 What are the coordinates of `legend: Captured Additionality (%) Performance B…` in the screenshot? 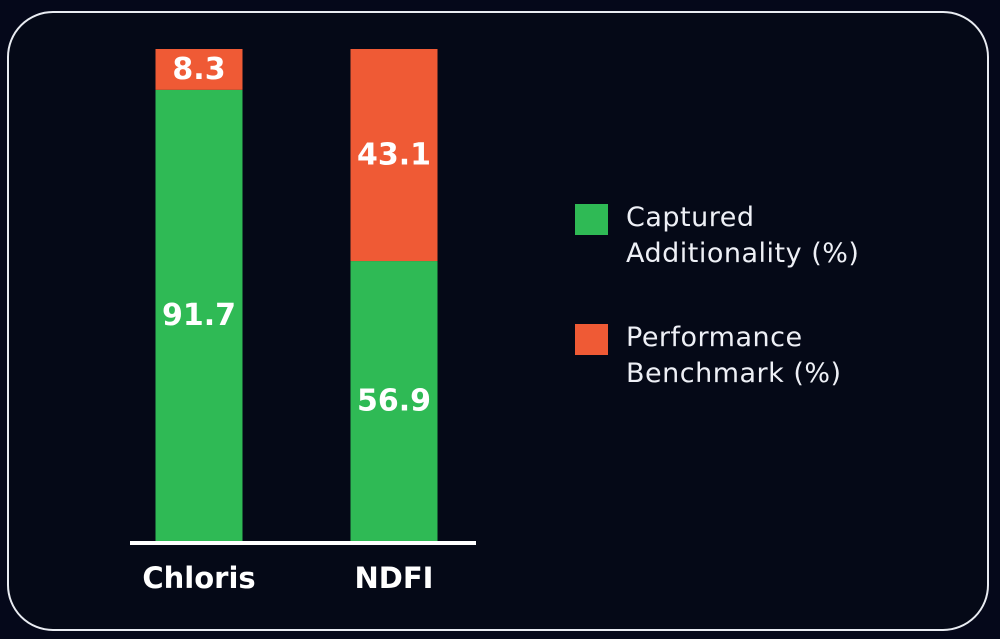 It's located at (755, 320).